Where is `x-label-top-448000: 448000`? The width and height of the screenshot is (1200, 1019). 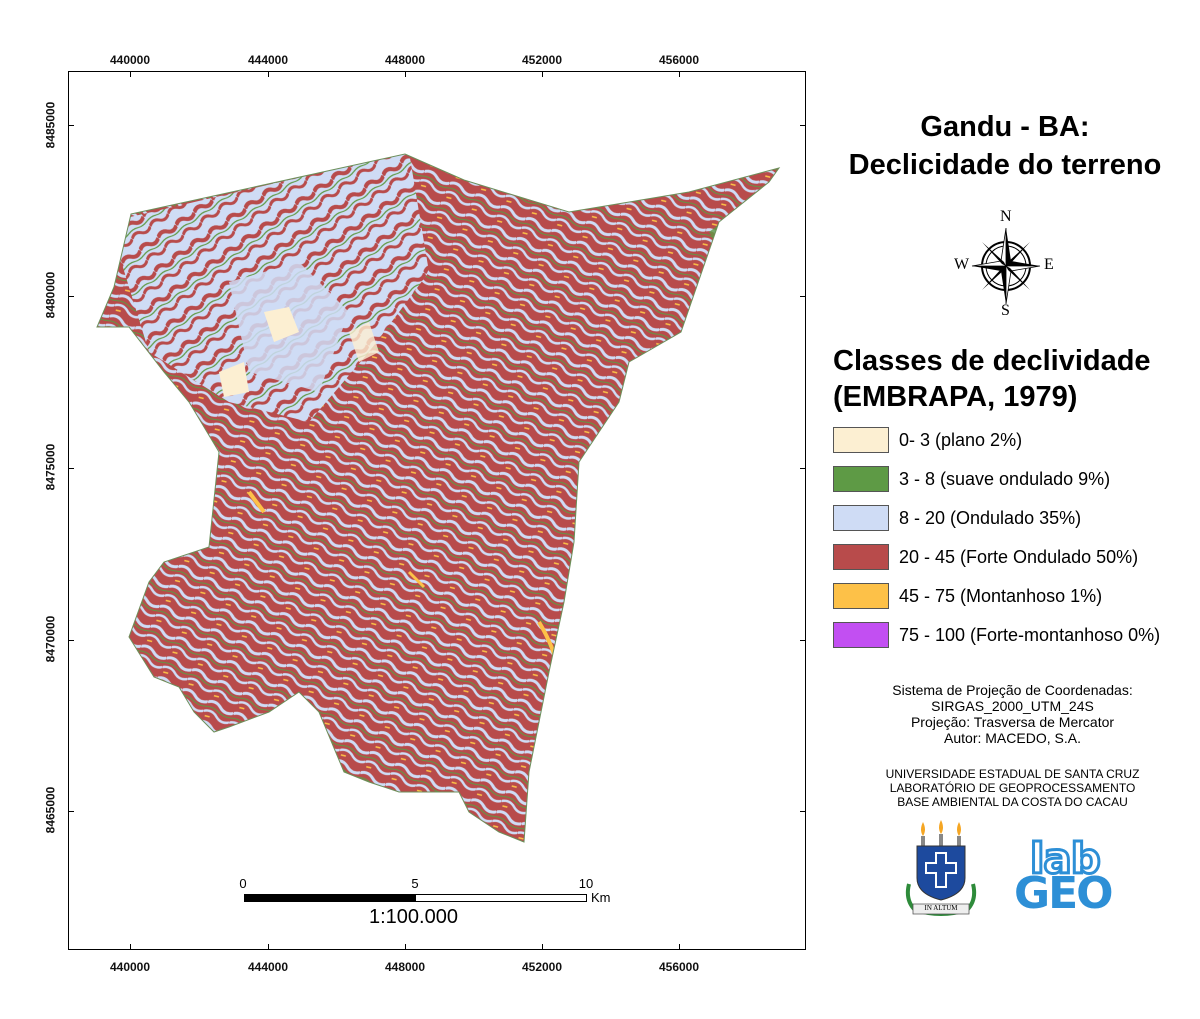
x-label-top-448000: 448000 is located at coordinates (405, 60).